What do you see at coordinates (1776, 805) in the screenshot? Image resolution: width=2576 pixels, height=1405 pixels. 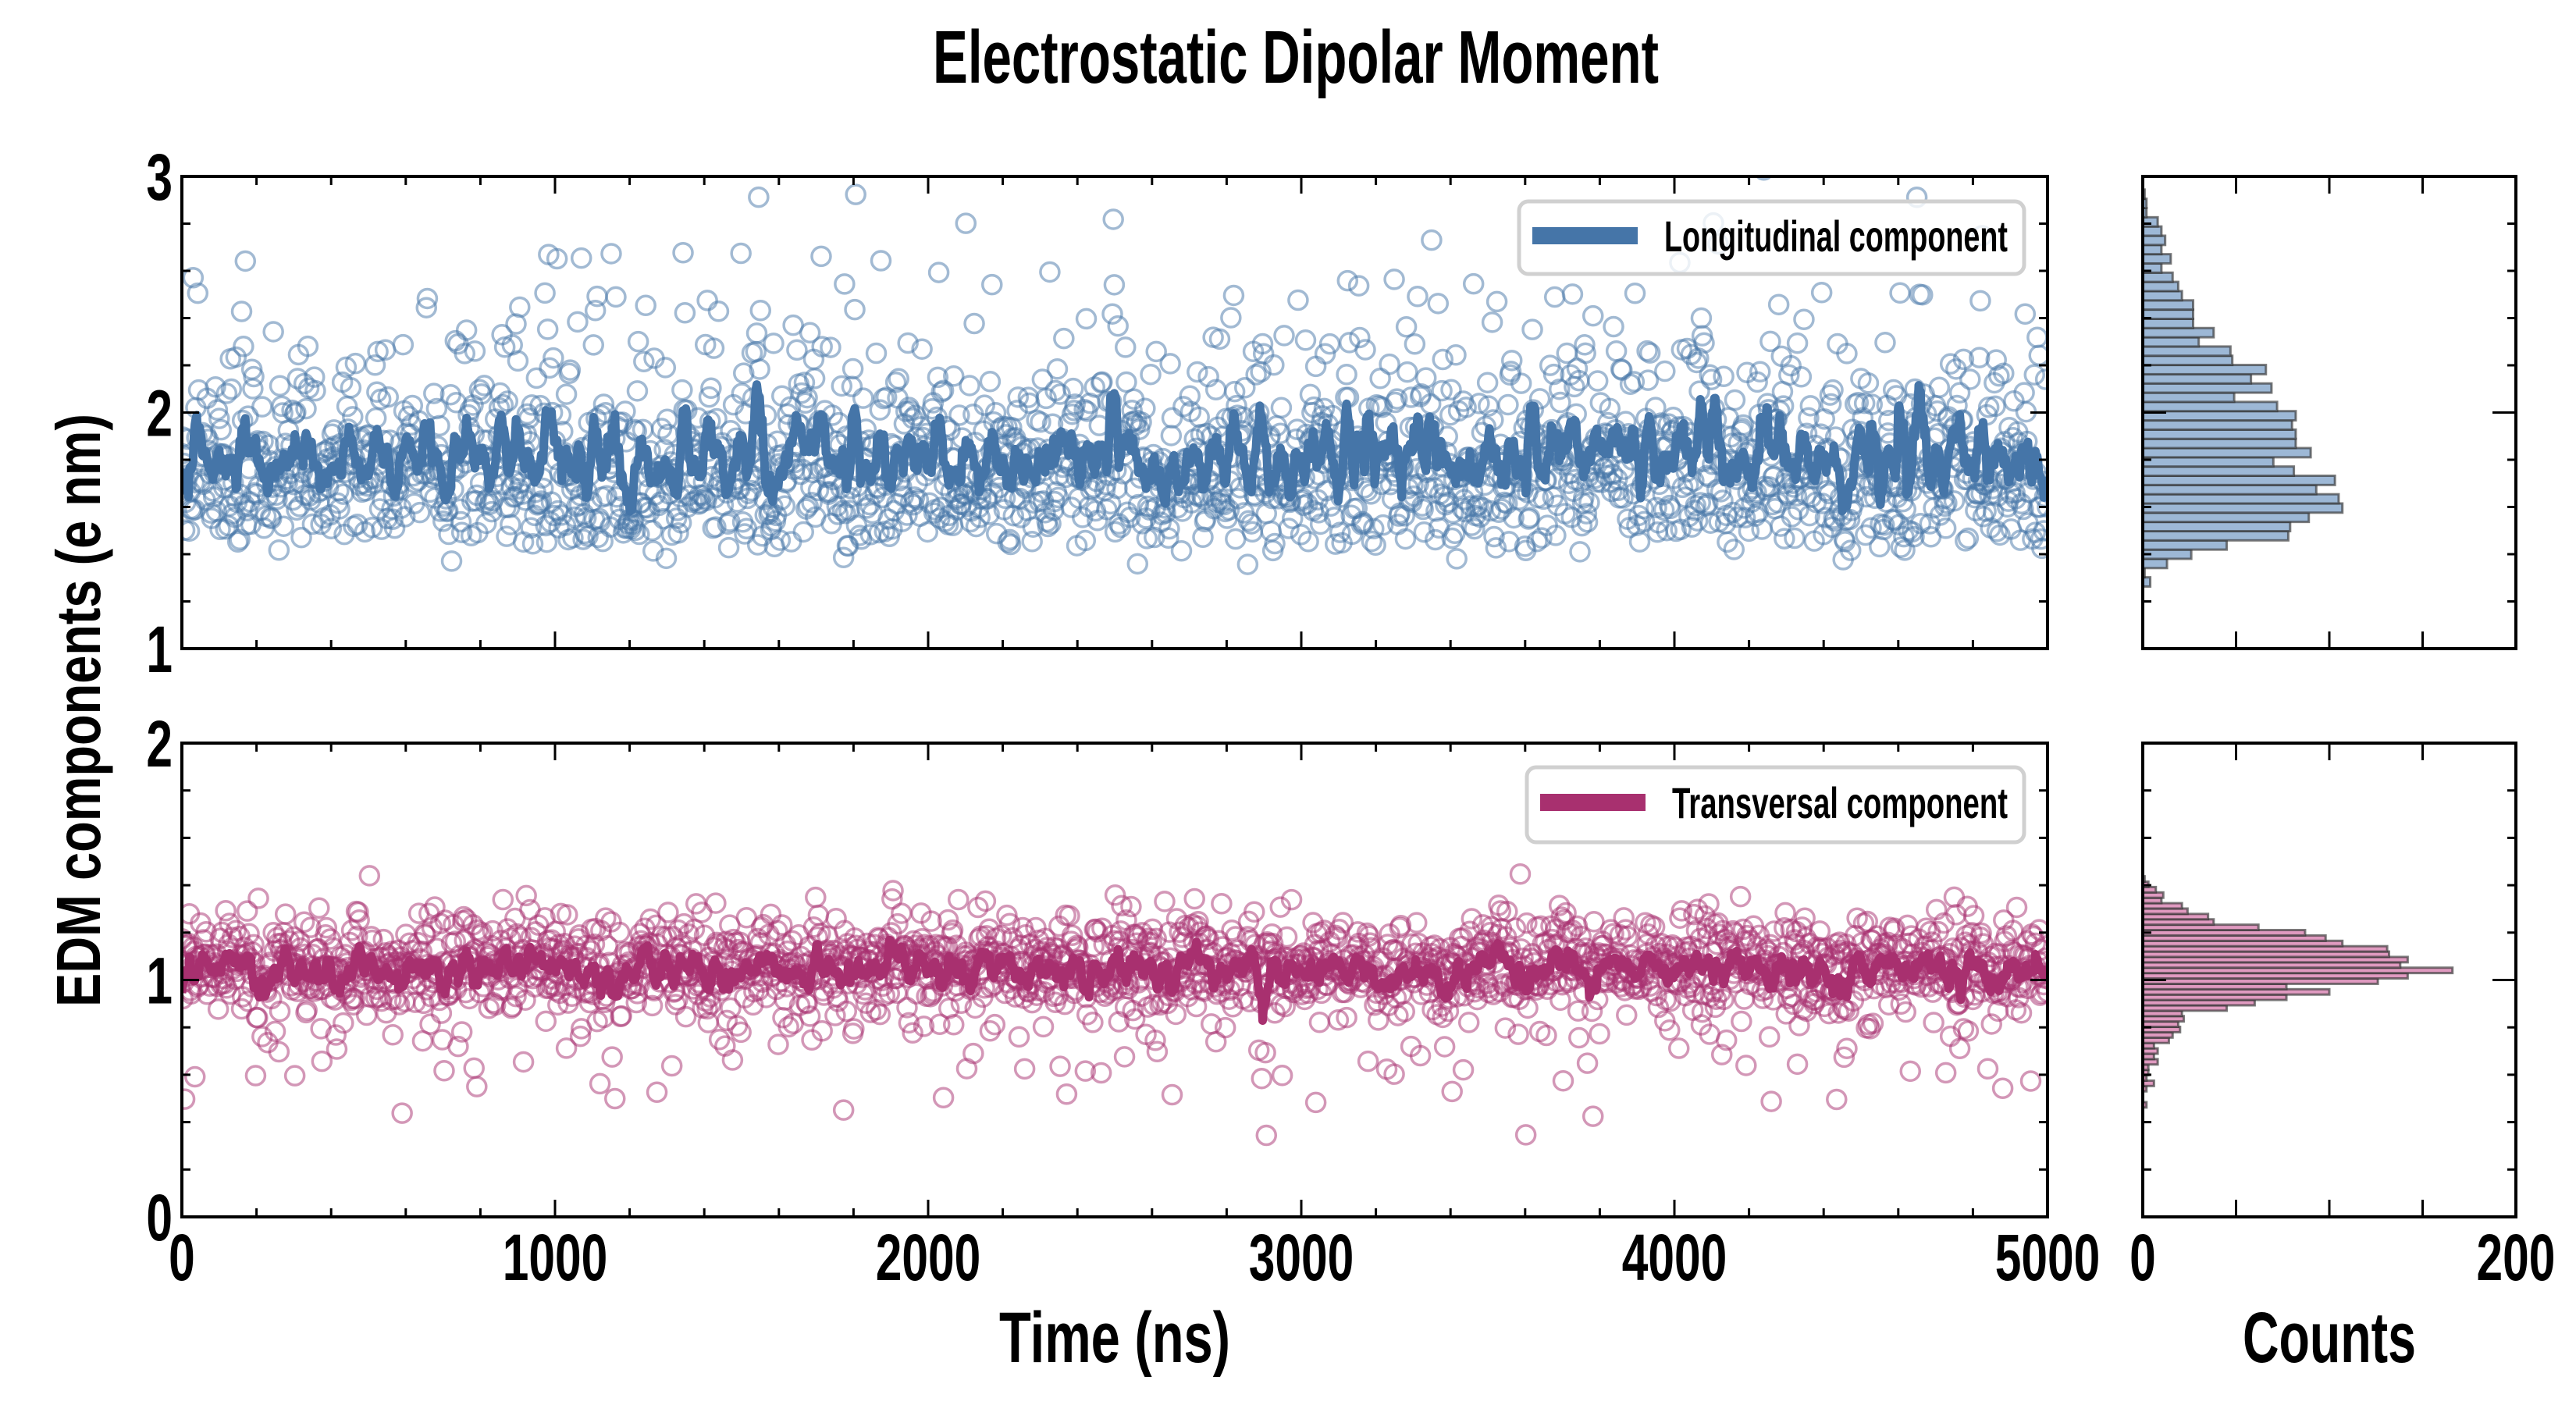 I see `legend-bottom: Transversal component` at bounding box center [1776, 805].